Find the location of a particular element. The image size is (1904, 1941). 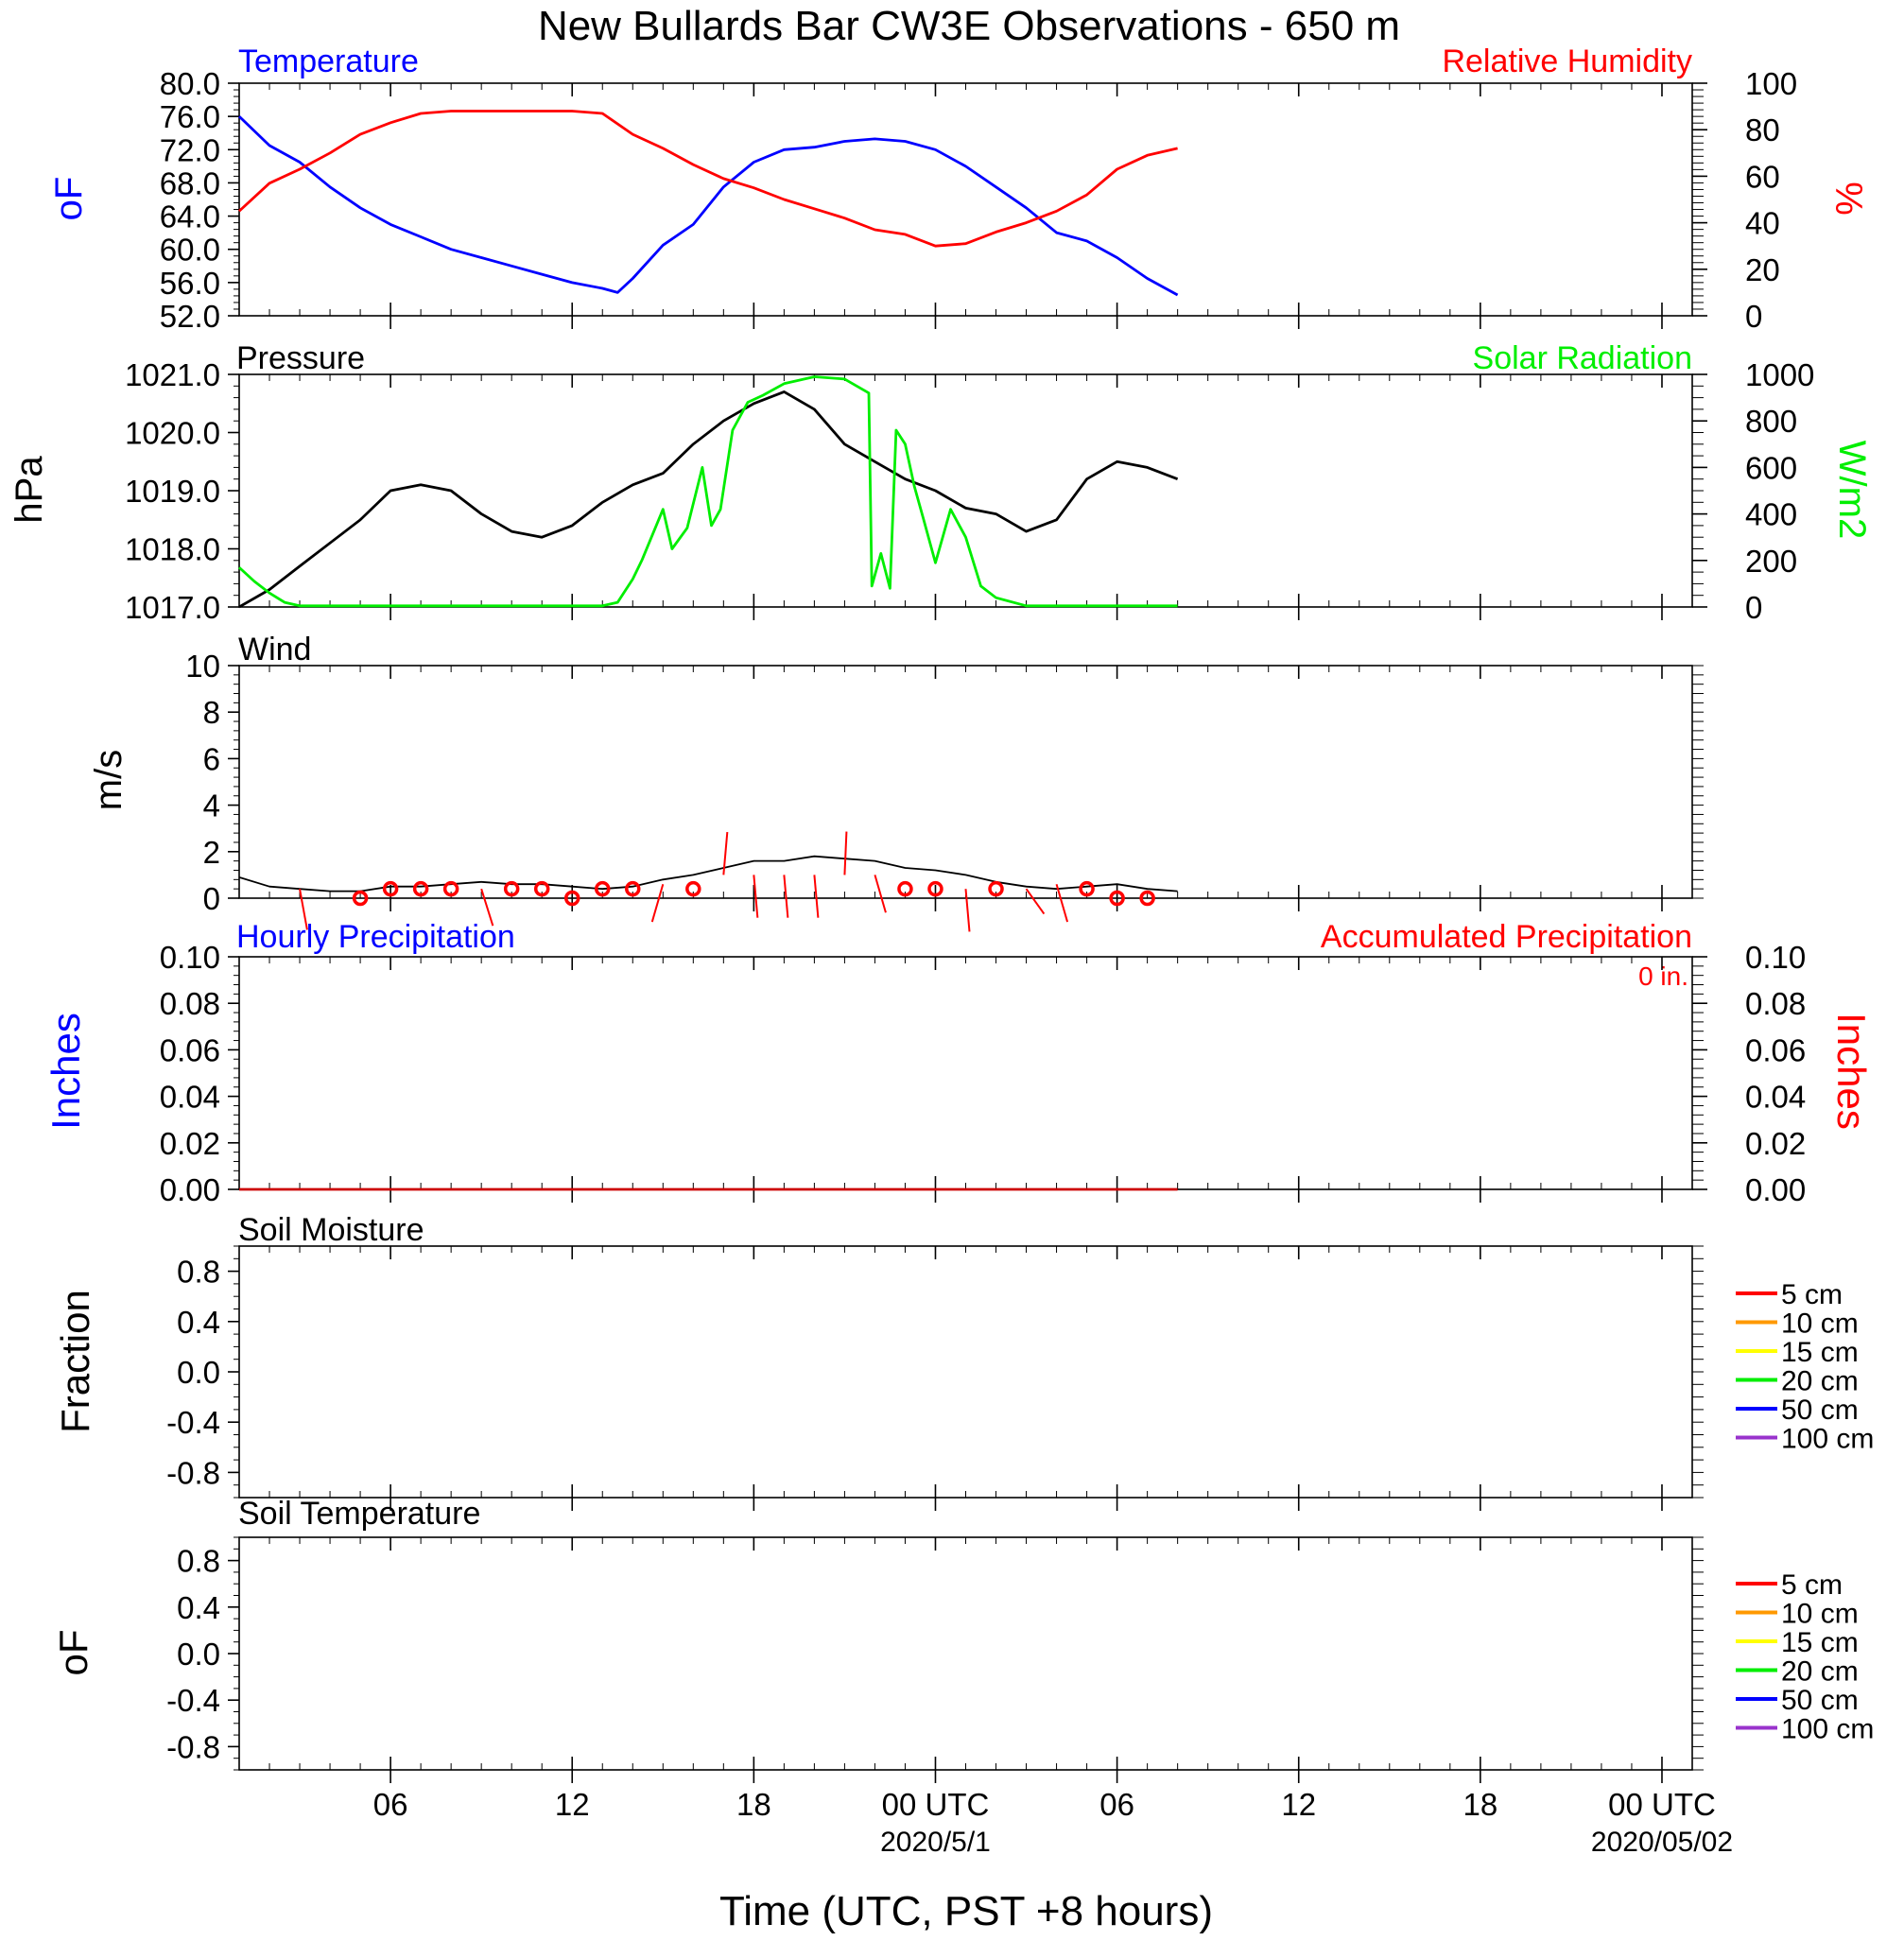

y-tick-label: 56.0 is located at coordinates (190, 284).